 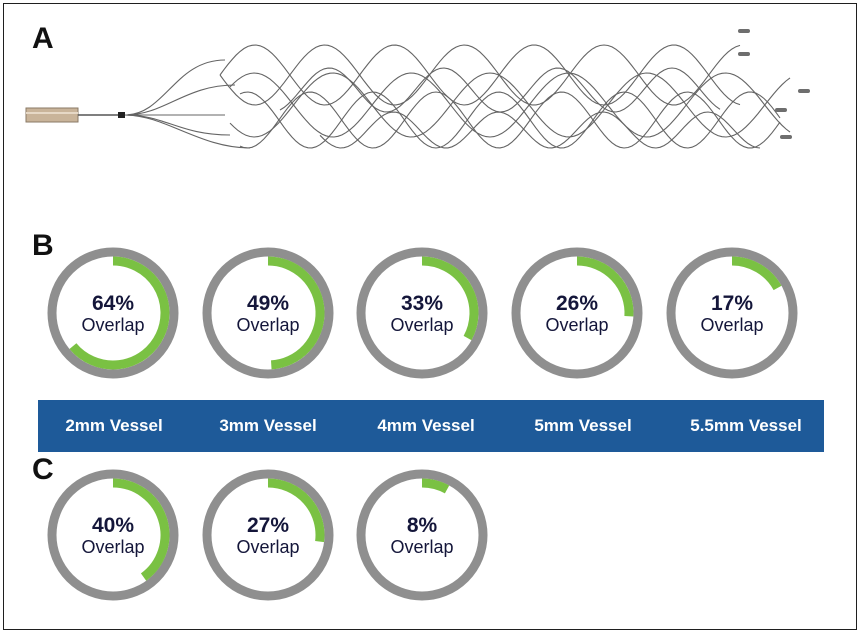 What do you see at coordinates (422, 525) in the screenshot?
I see `overlap-percent: 8%` at bounding box center [422, 525].